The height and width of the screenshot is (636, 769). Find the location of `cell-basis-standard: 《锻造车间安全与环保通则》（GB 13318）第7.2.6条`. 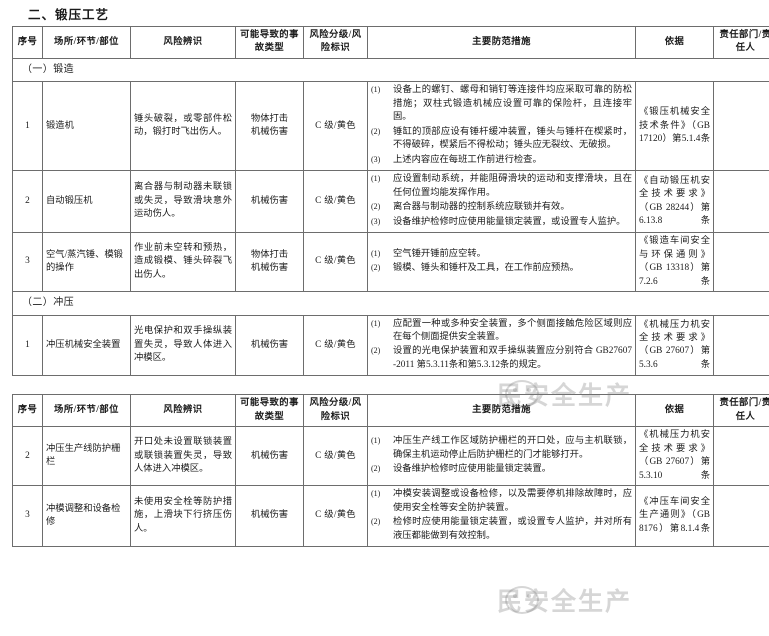

cell-basis-standard: 《锻造车间安全与环保通则》（GB 13318）第7.2.6条 is located at coordinates (675, 262).